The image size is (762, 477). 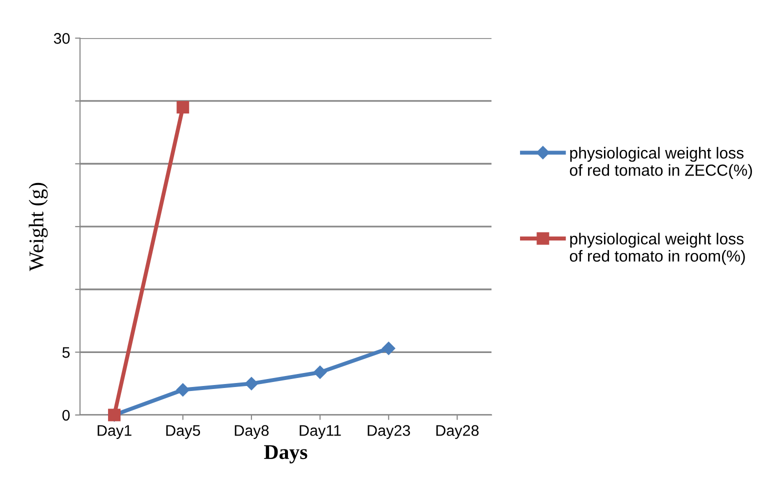 I want to click on y-tick-label: 5, so click(x=66, y=352).